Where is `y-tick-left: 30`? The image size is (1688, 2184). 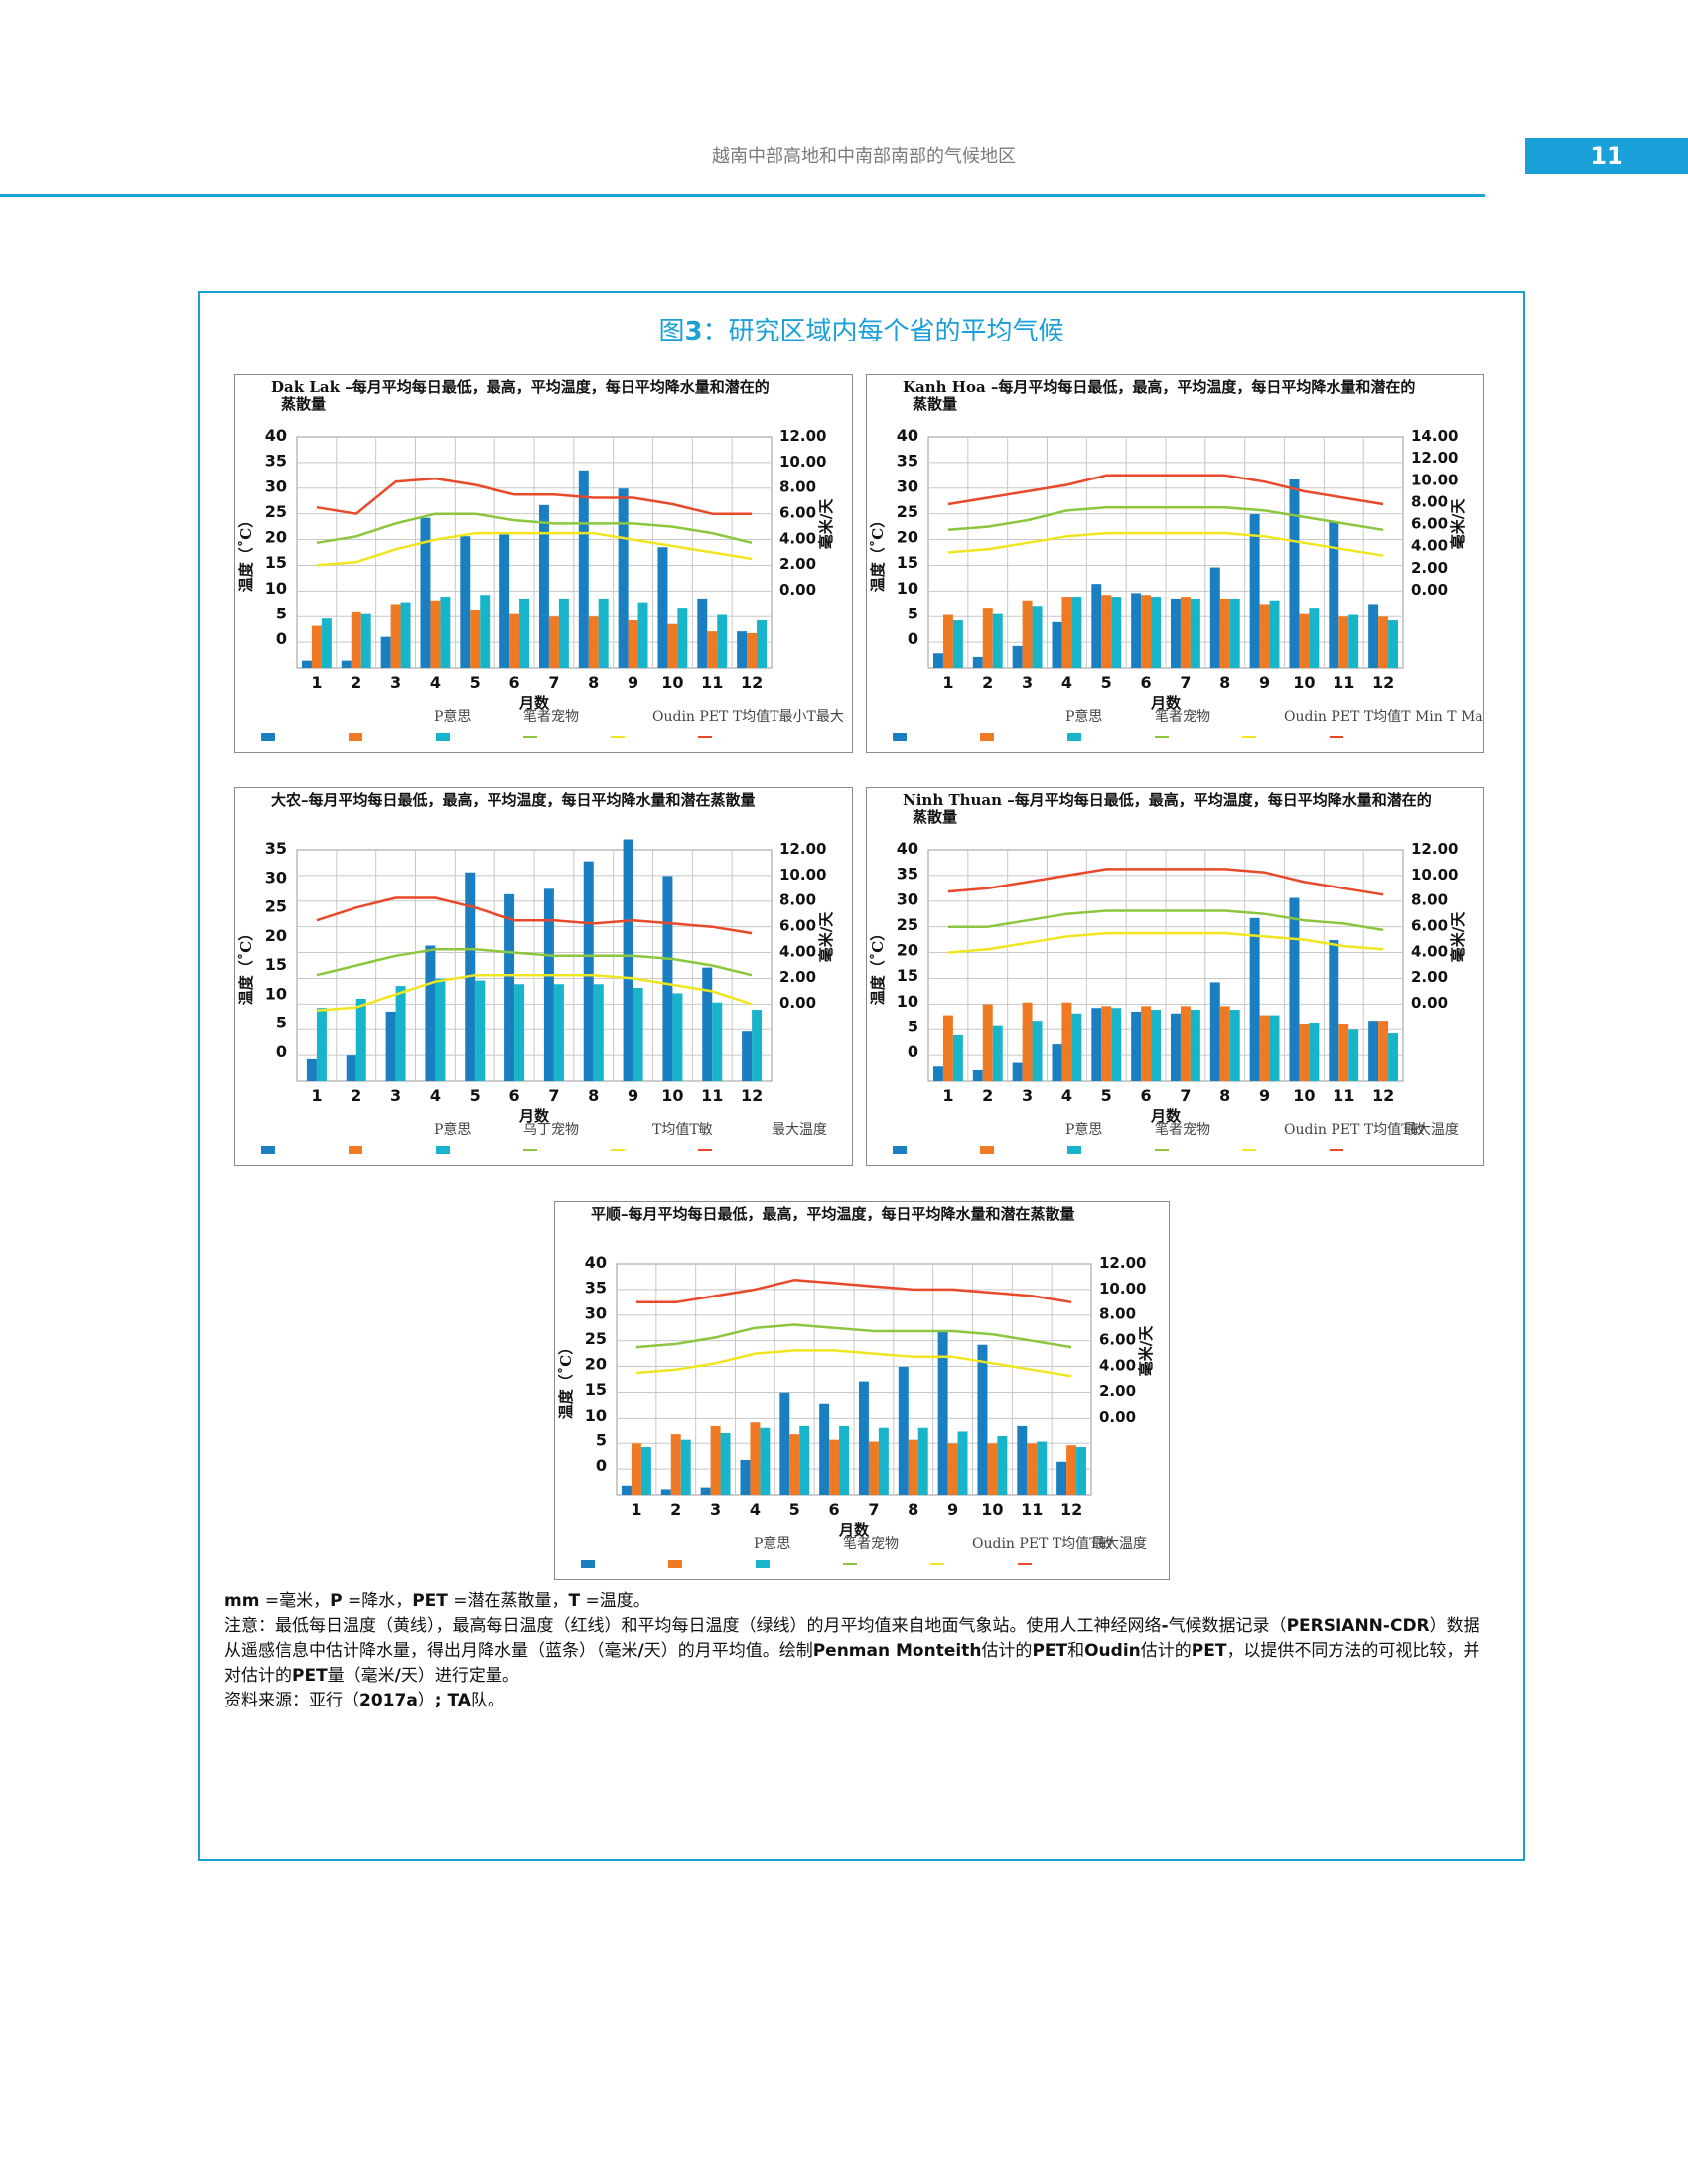 y-tick-left: 30 is located at coordinates (276, 877).